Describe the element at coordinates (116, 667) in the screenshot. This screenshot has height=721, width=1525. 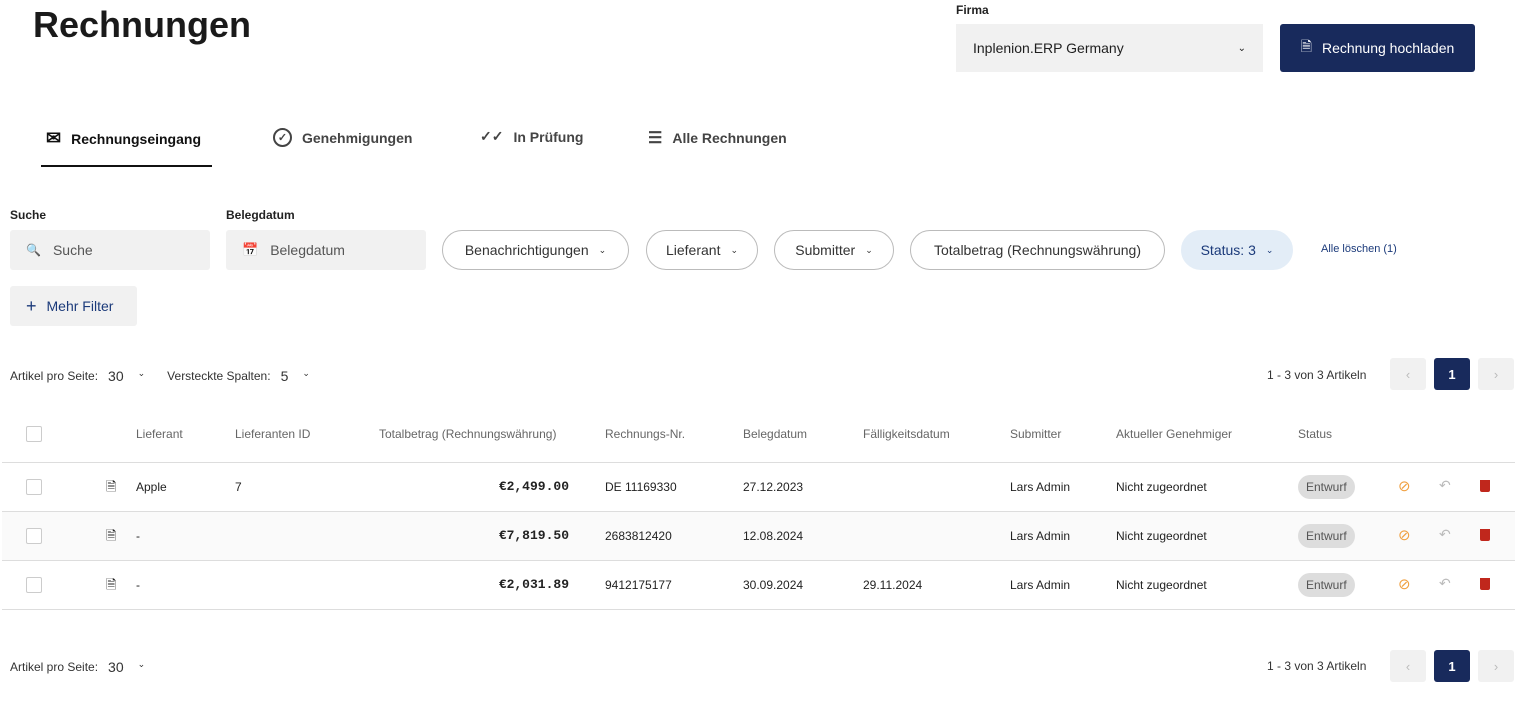
I see `per-page-value: 30` at that location.